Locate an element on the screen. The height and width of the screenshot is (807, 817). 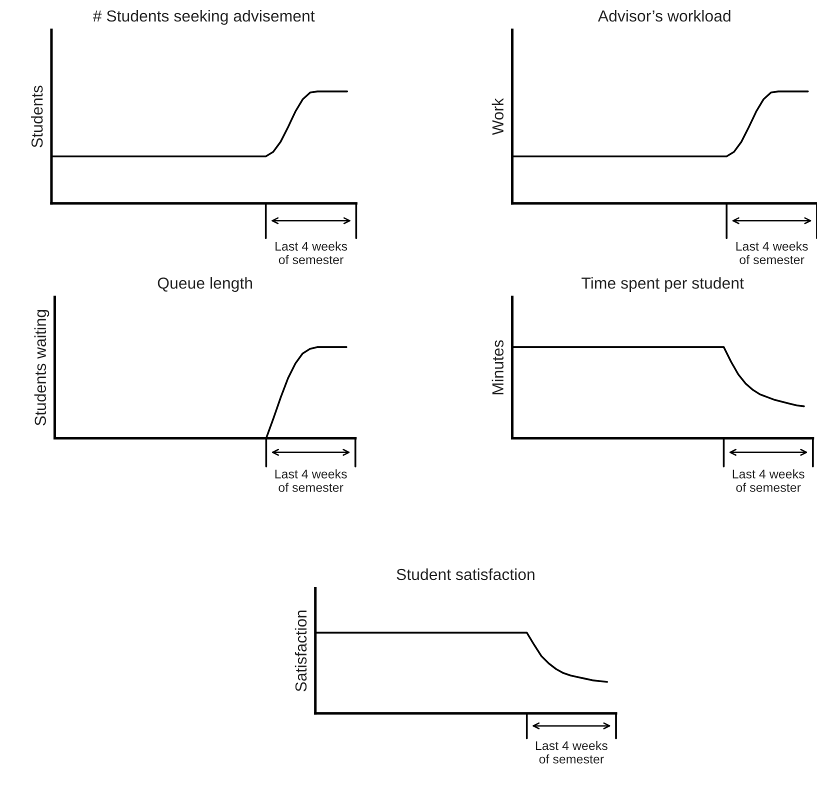
y-axis-title: Students is located at coordinates (37, 117).